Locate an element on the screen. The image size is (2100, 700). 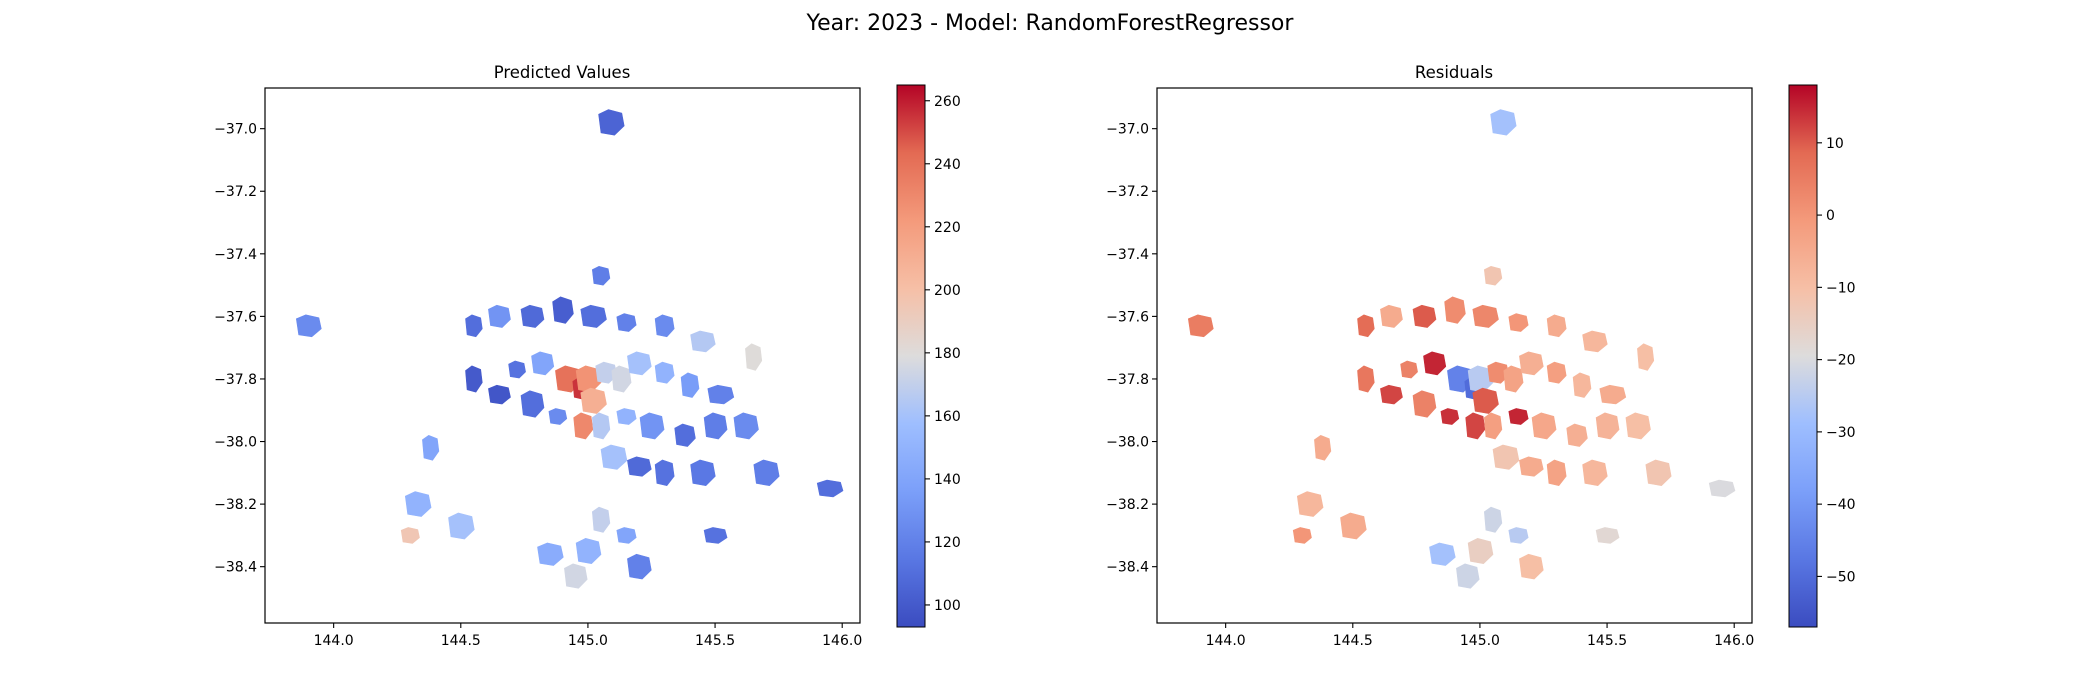
x-tick-label: 145.0 is located at coordinates (1480, 641).